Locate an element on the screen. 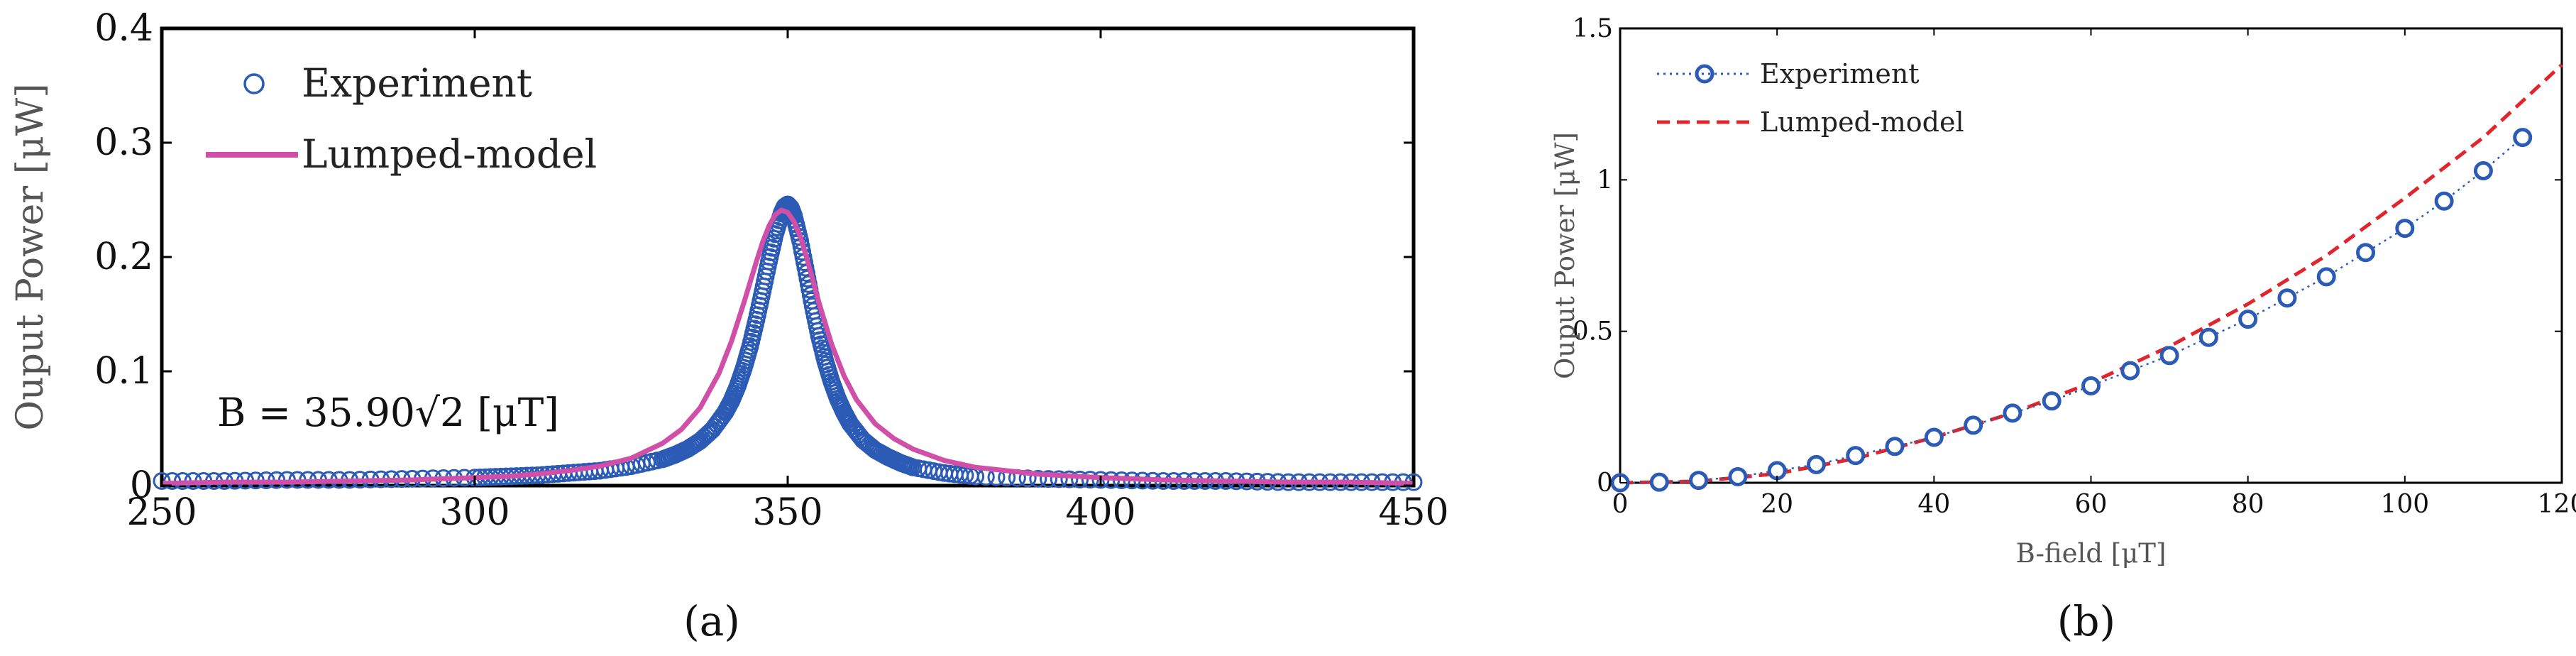 The height and width of the screenshot is (656, 2576). b-x-tick-label: 120 is located at coordinates (2557, 504).